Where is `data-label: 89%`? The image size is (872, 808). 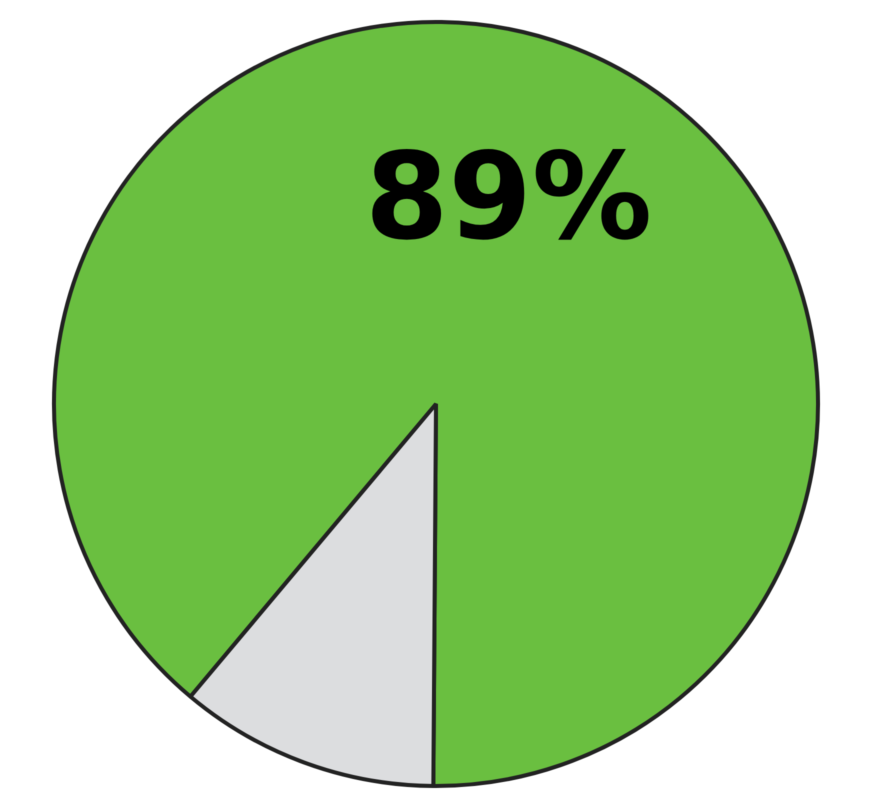
data-label: 89% is located at coordinates (508, 197).